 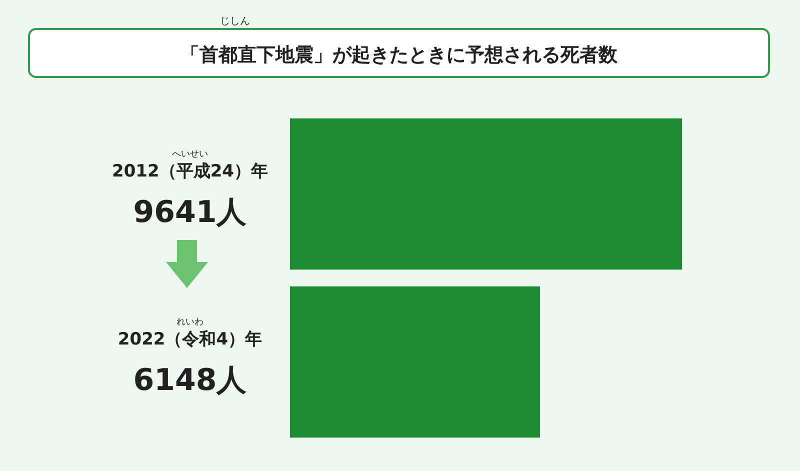 What do you see at coordinates (190, 154) in the screenshot?
I see `text: へいせい` at bounding box center [190, 154].